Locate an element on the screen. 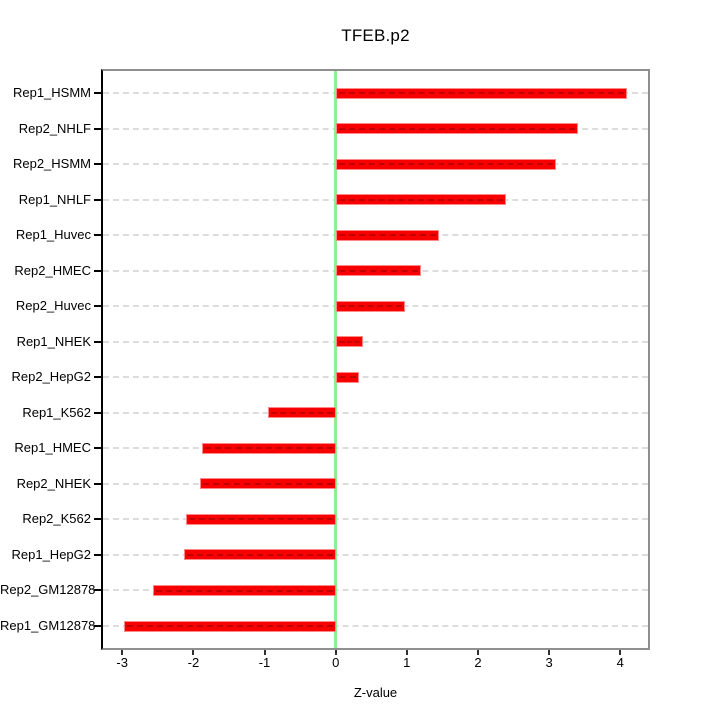  y-tick-label-Rep2_K562: Rep2_K562 is located at coordinates (56, 519).